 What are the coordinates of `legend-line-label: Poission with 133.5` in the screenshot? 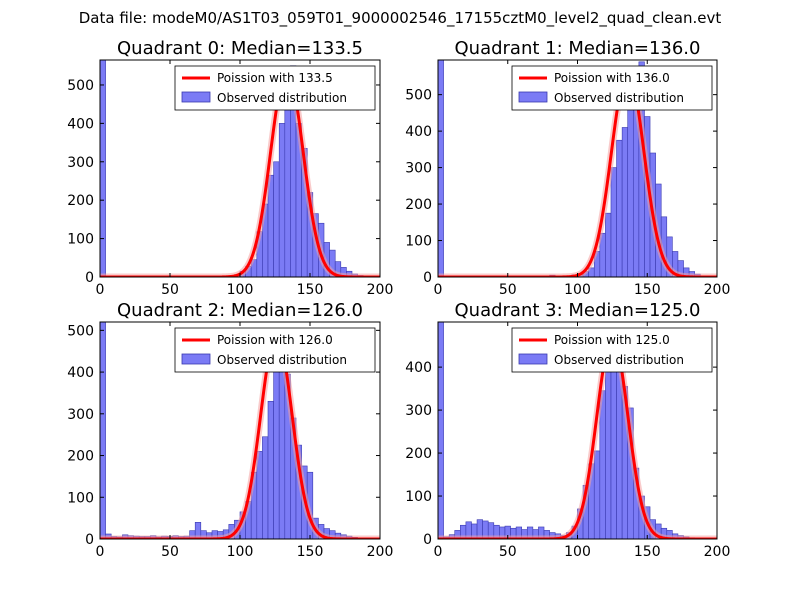 It's located at (275, 78).